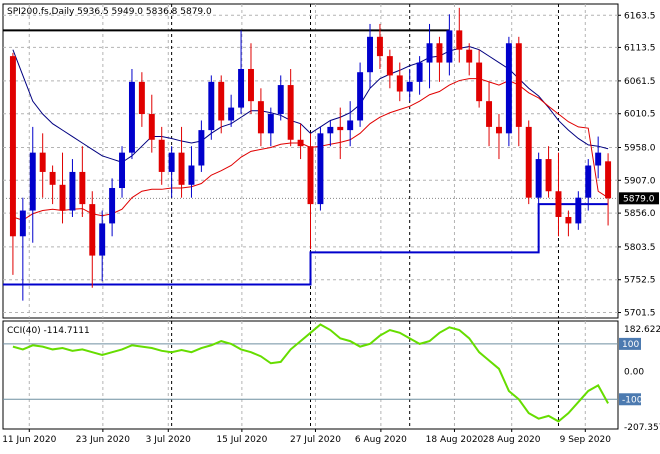 The height and width of the screenshot is (454, 660). What do you see at coordinates (640, 214) in the screenshot?
I see `main-y-tick-label: 5856.0` at bounding box center [640, 214].